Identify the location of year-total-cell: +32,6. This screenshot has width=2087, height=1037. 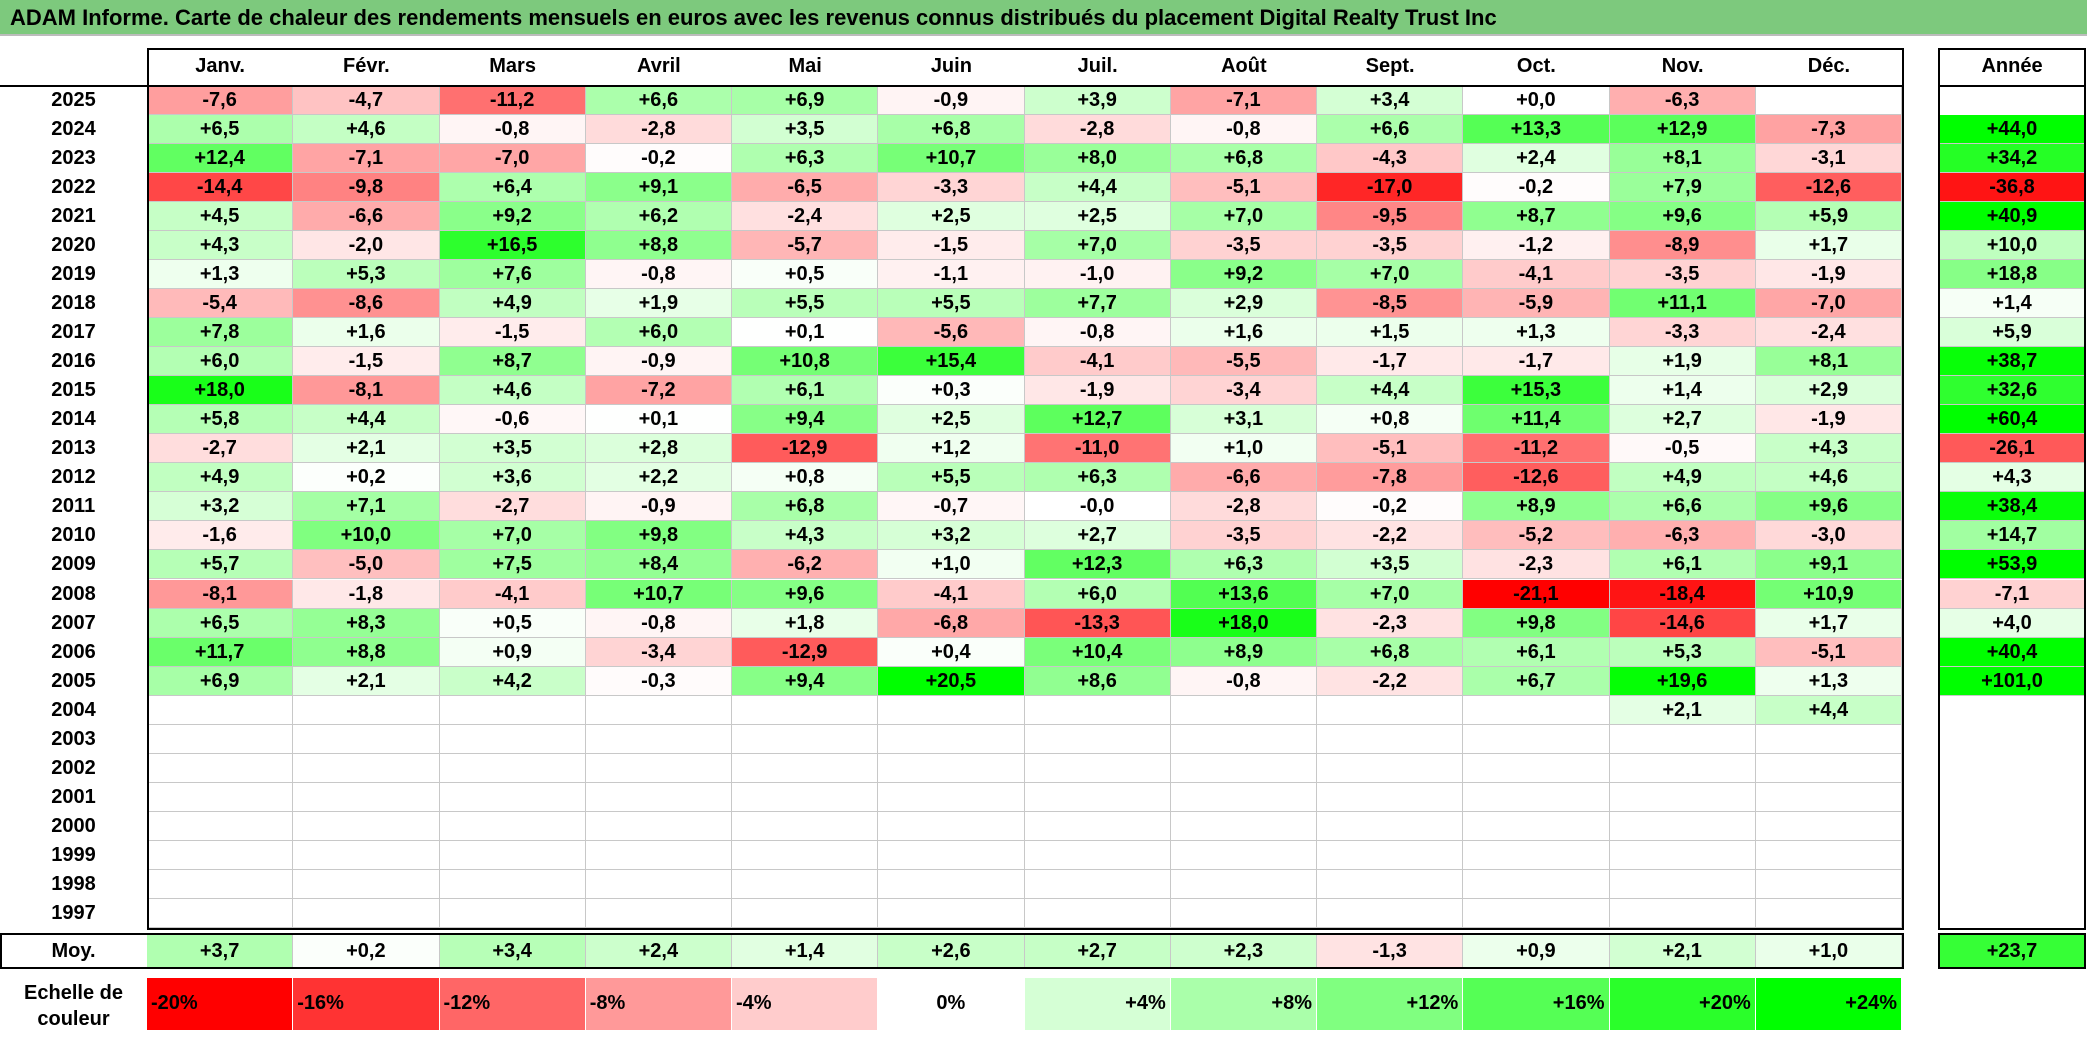
(2012, 391).